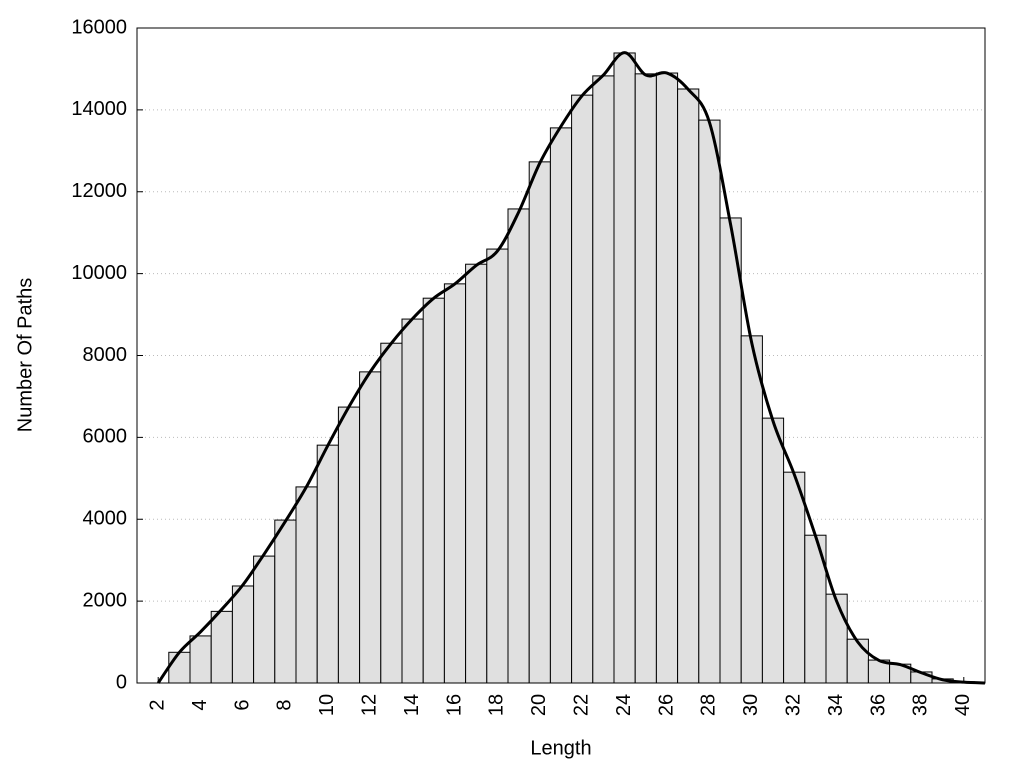  Describe the element at coordinates (99, 27) in the screenshot. I see `y-tick-label: 16000` at that location.